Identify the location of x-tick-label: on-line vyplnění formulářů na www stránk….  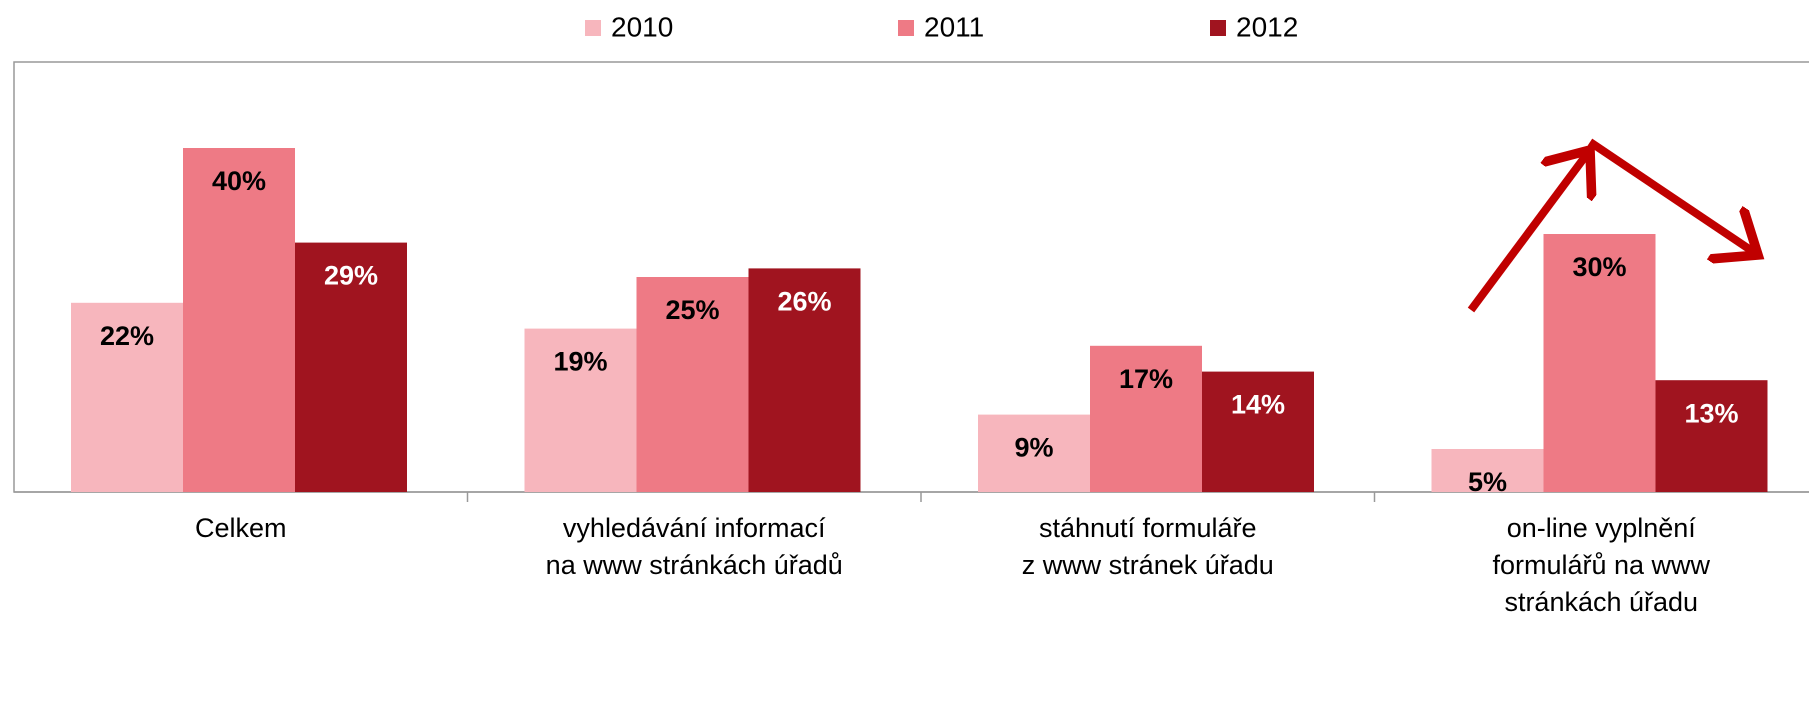
(1601, 565).